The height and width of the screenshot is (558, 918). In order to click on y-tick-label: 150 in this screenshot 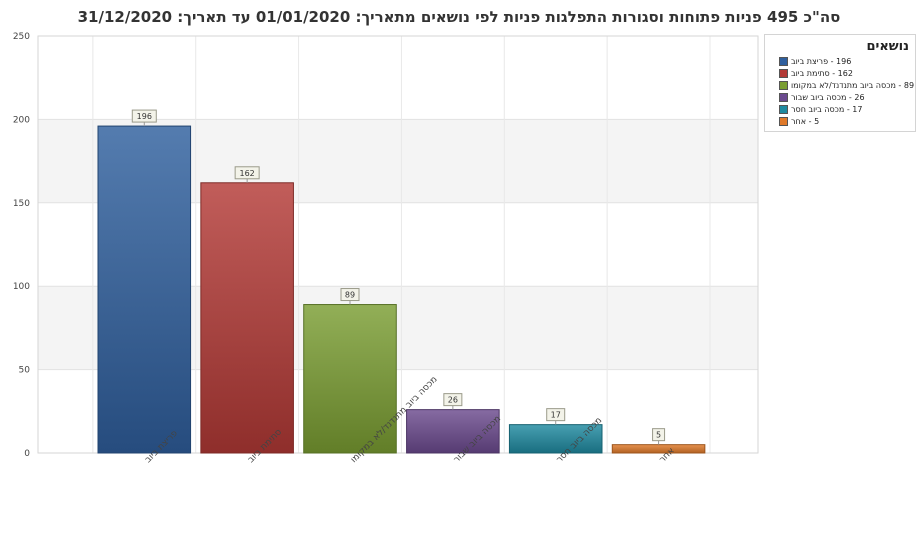, I will do `click(21, 204)`.